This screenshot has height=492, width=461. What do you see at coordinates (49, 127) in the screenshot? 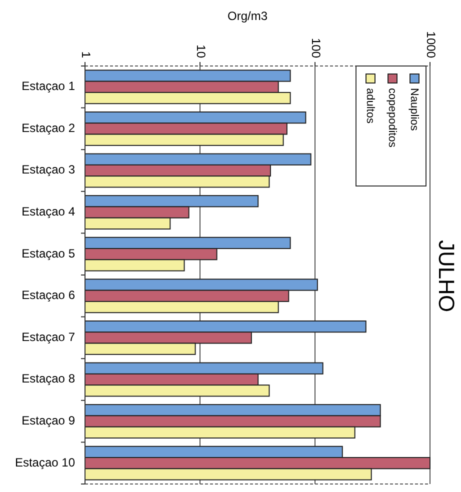
I see `y-tick-label: Estaçao 2` at bounding box center [49, 127].